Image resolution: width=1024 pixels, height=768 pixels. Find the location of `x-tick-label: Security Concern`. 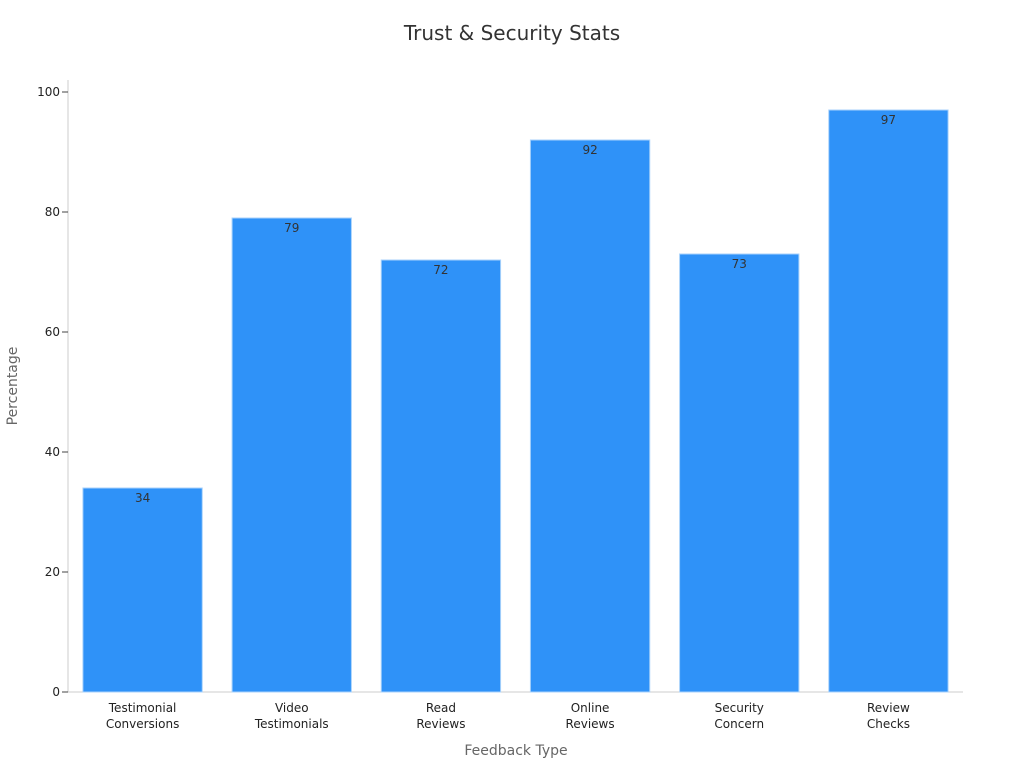

x-tick-label: Security Concern is located at coordinates (739, 716).